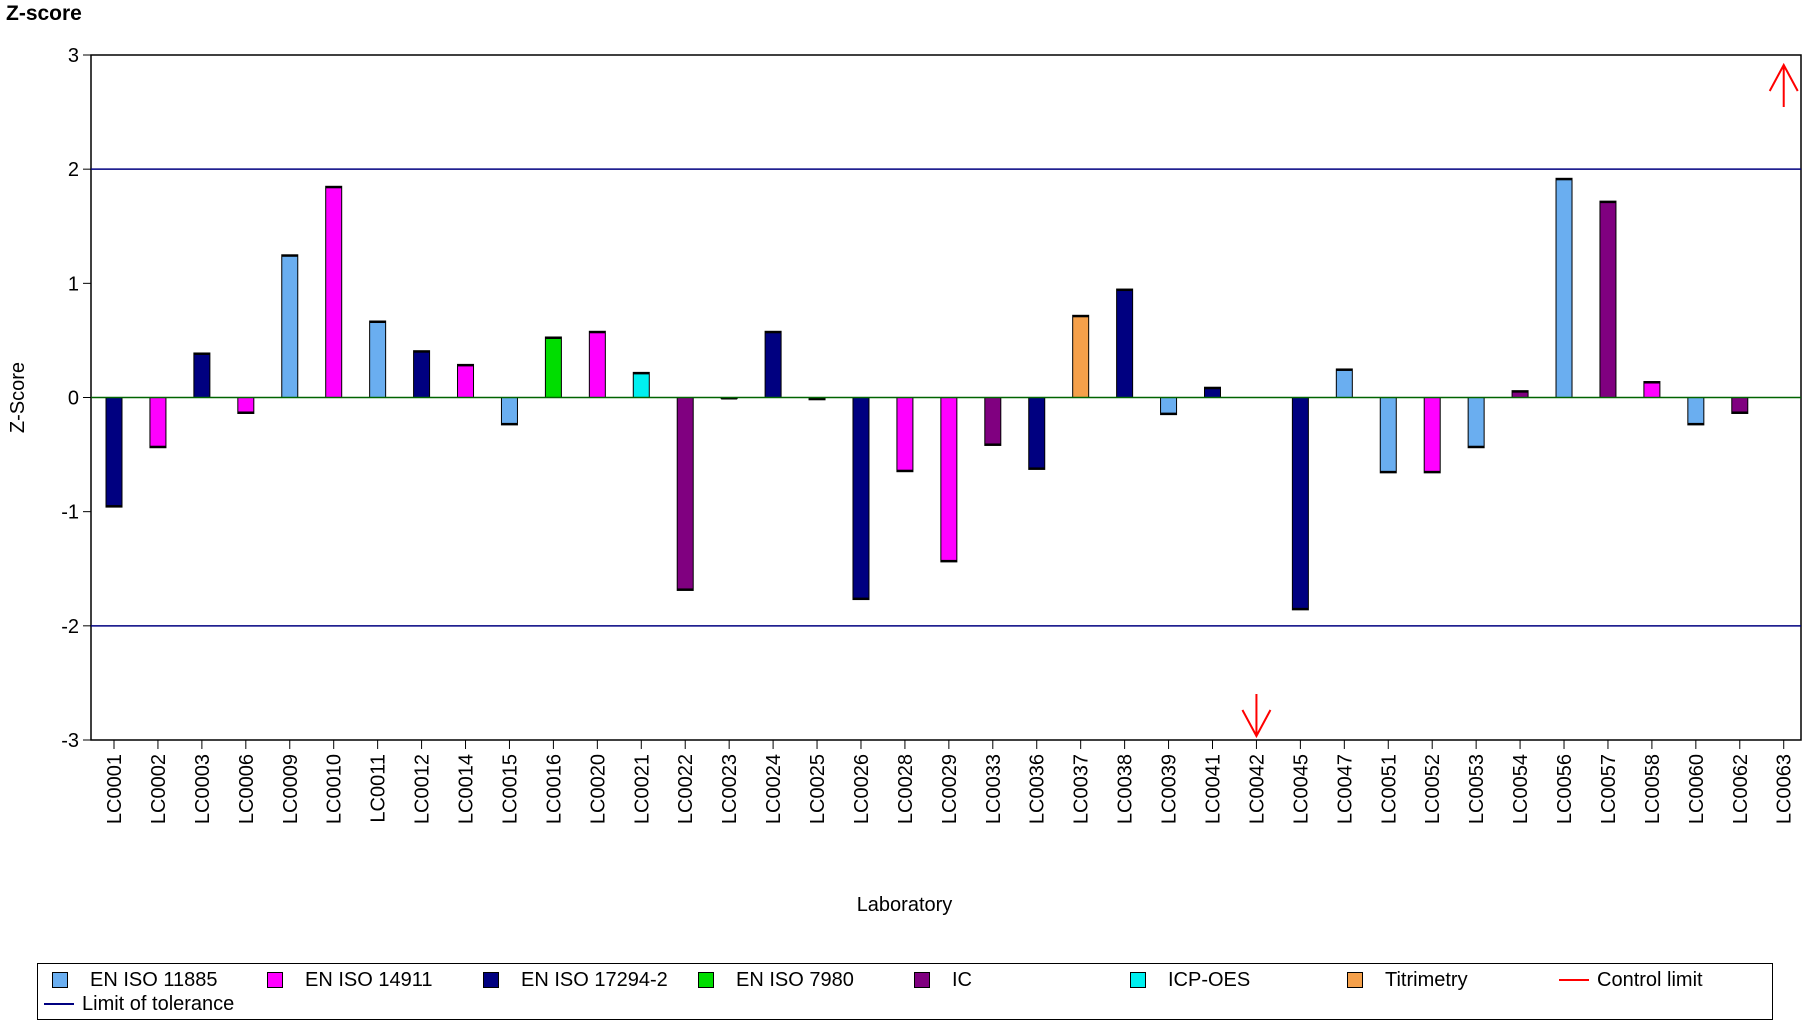 The image size is (1809, 1026). What do you see at coordinates (334, 291) in the screenshot?
I see `bar-lc0010` at bounding box center [334, 291].